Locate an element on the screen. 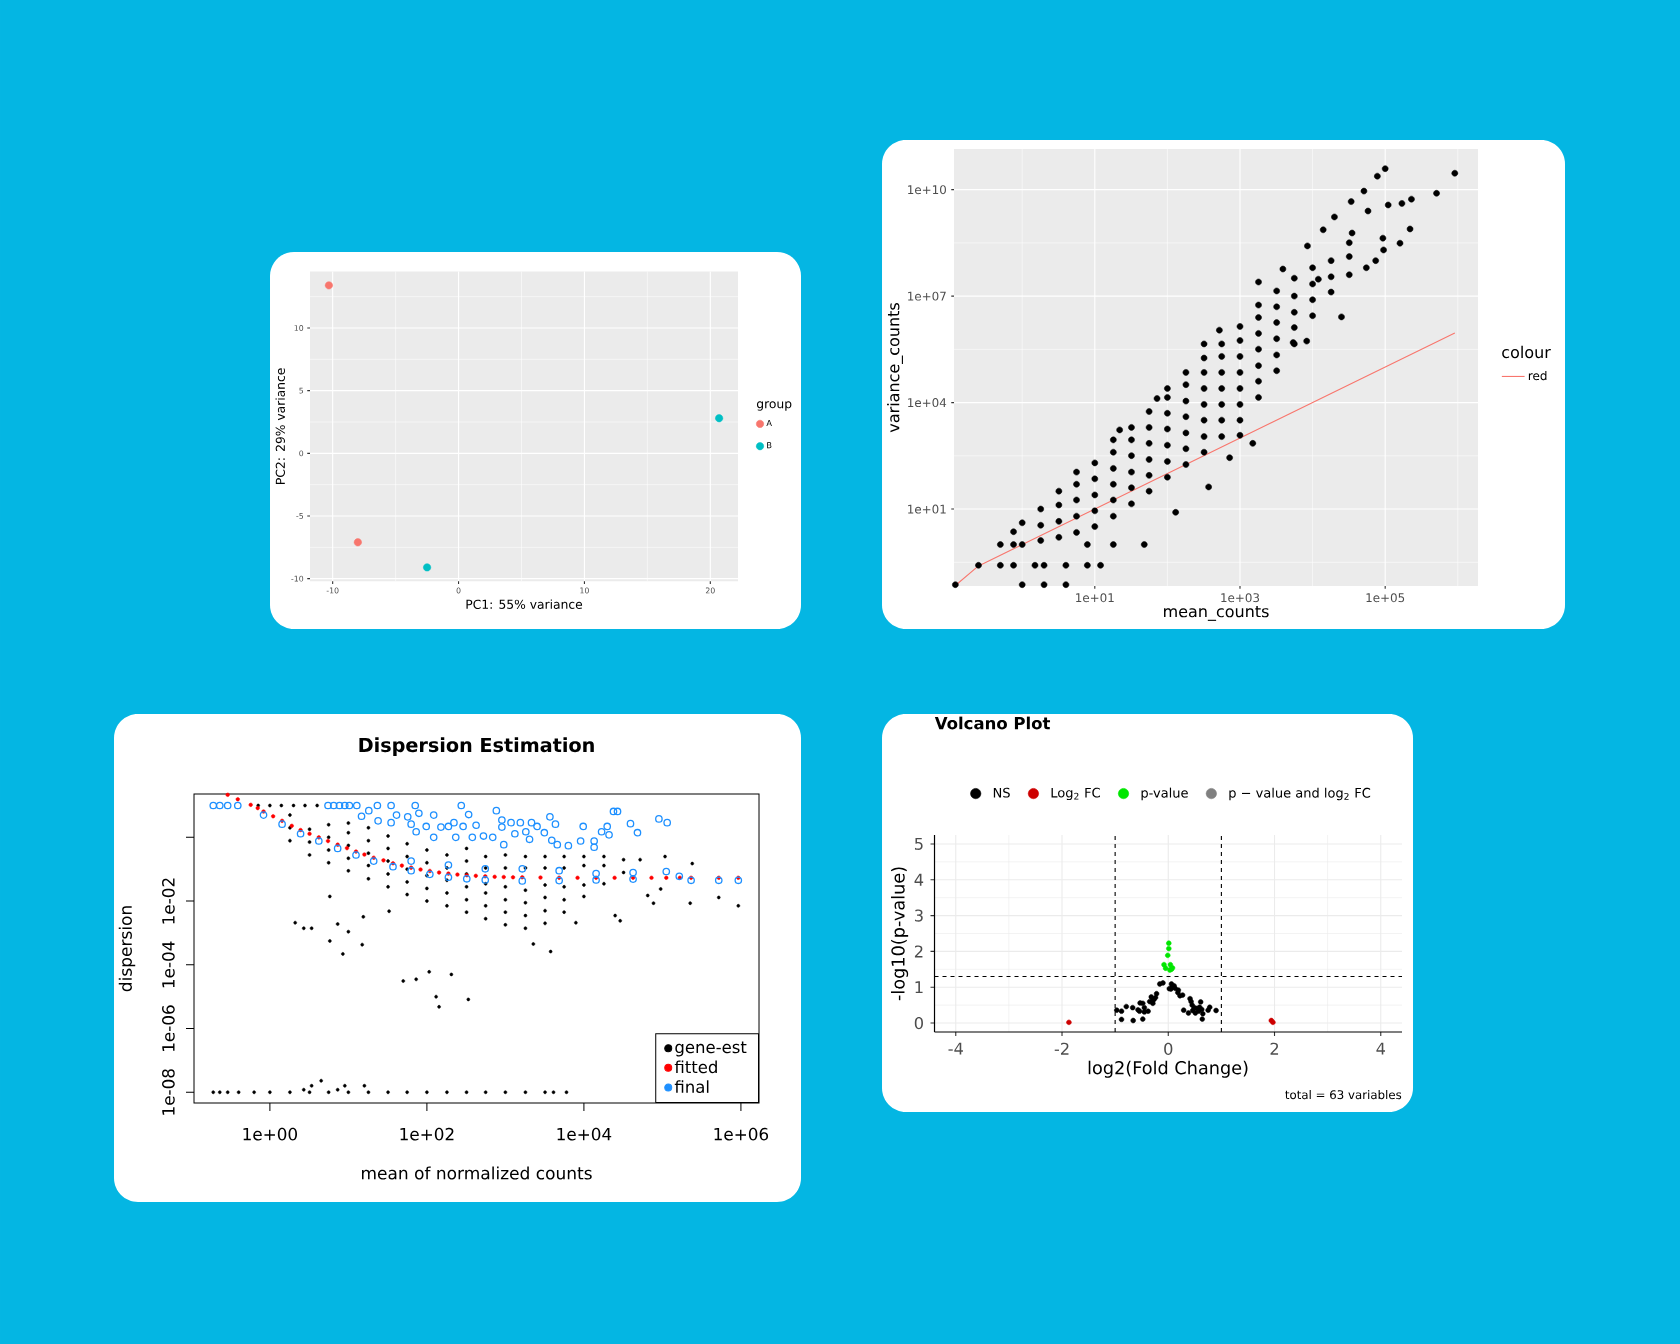  legend-label: NS is located at coordinates (1001, 792).